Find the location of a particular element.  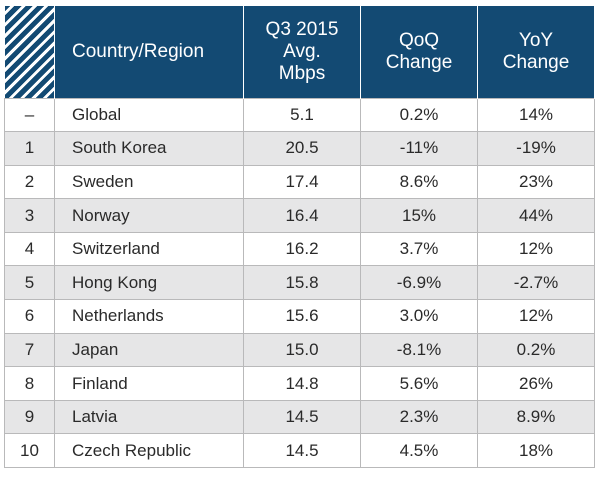

table-row-japan: 7 Japan 15.0 -8.1% 0.2% is located at coordinates (299, 350).